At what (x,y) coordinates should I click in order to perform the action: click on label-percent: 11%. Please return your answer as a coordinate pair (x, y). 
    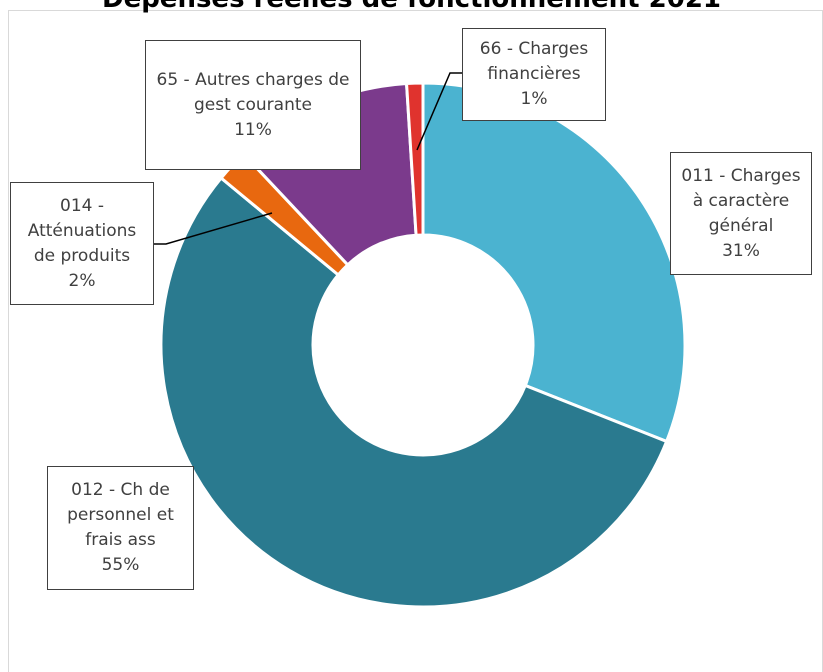
    Looking at the image, I should click on (253, 129).